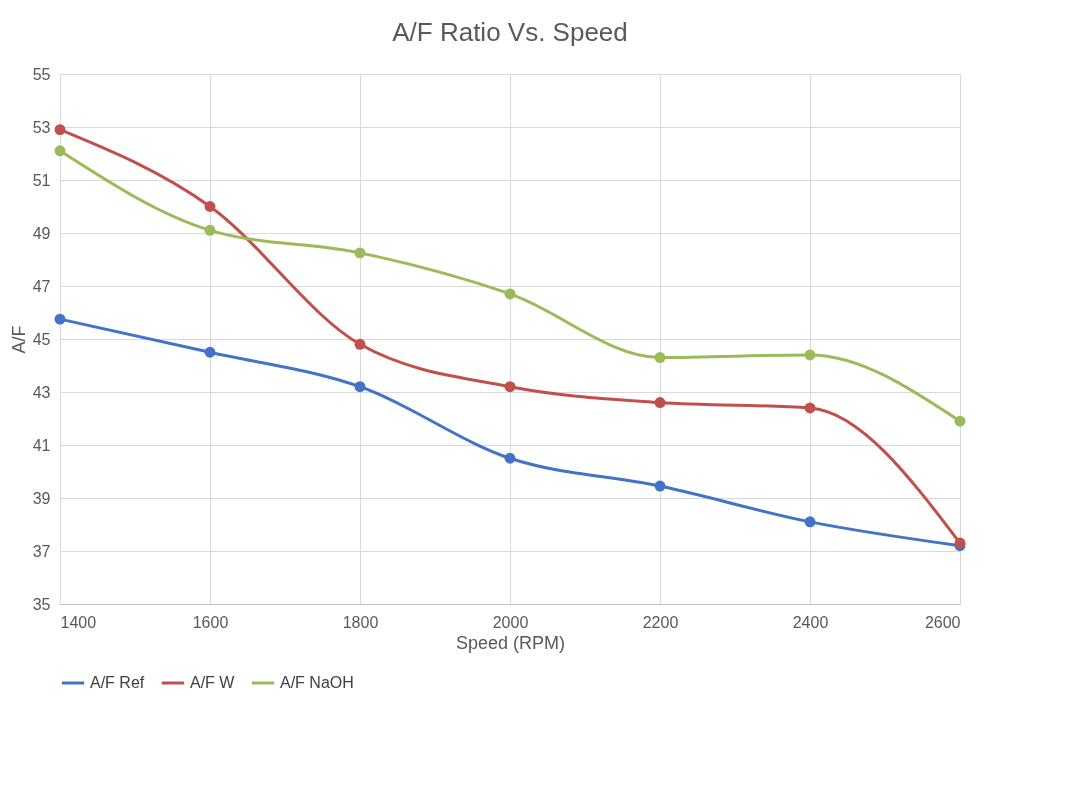 Image resolution: width=1084 pixels, height=809 pixels. I want to click on y-tick-label: 37, so click(41, 551).